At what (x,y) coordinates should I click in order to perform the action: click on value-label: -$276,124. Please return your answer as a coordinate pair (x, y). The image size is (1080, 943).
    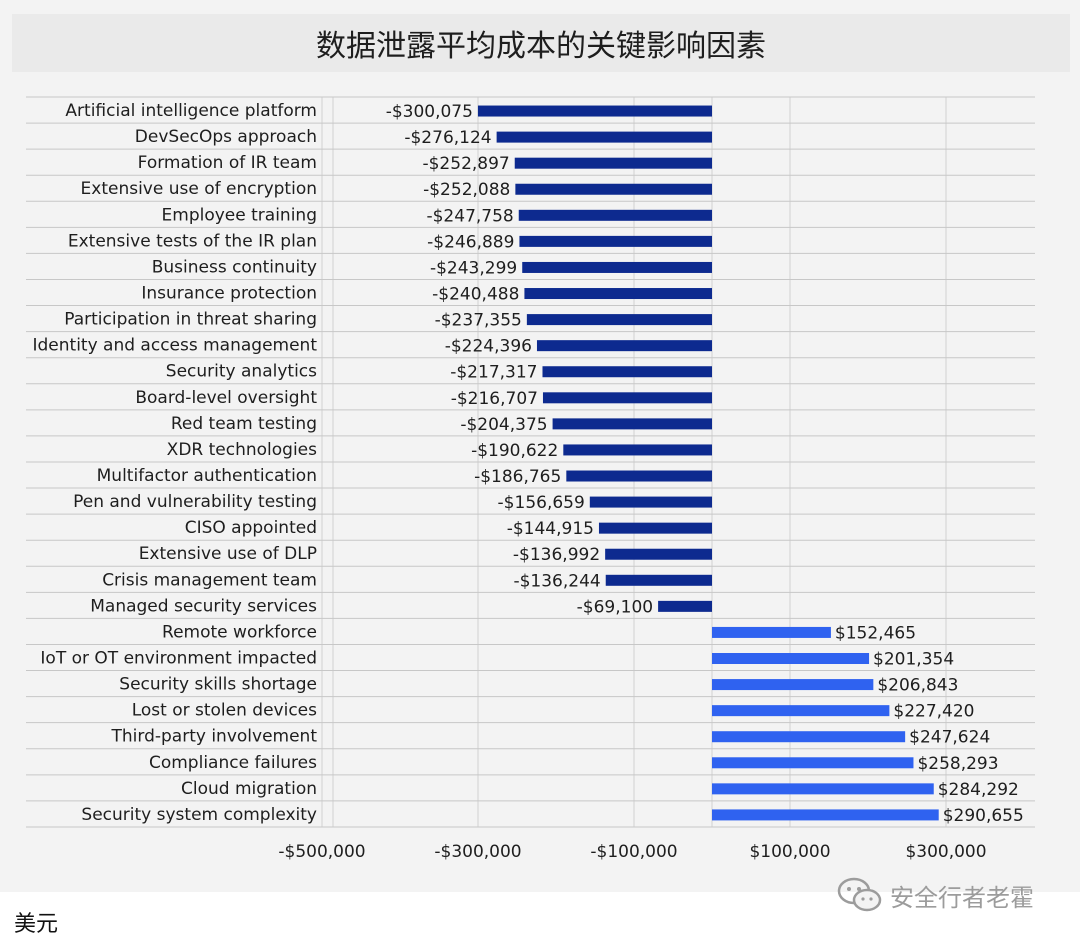
    Looking at the image, I should click on (447, 138).